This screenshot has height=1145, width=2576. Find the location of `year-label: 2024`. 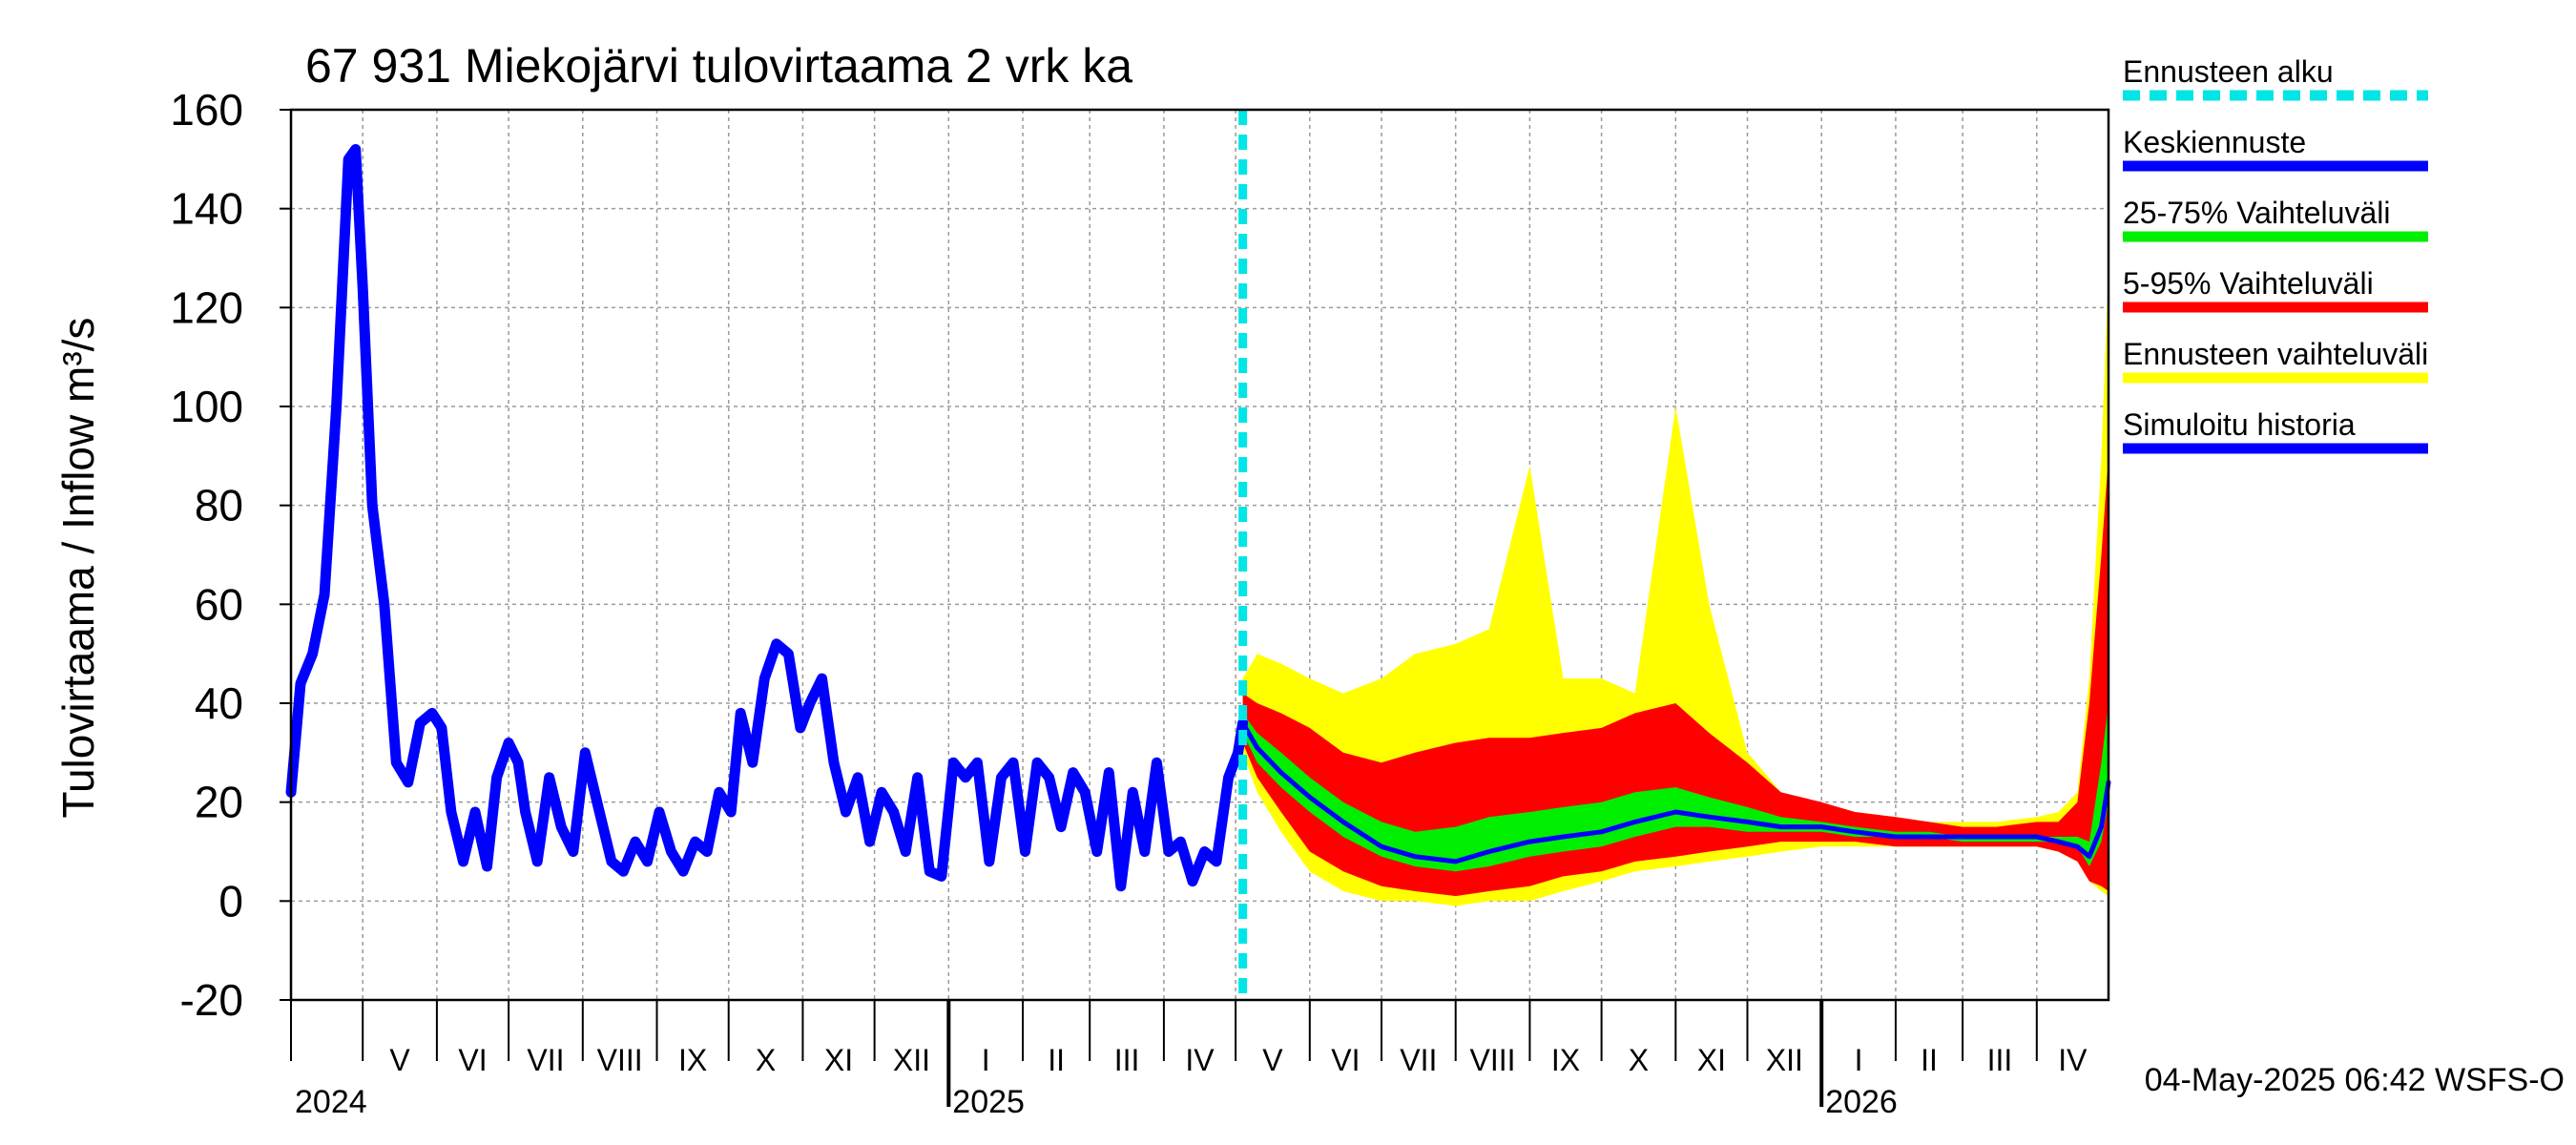

year-label: 2024 is located at coordinates (331, 1102).